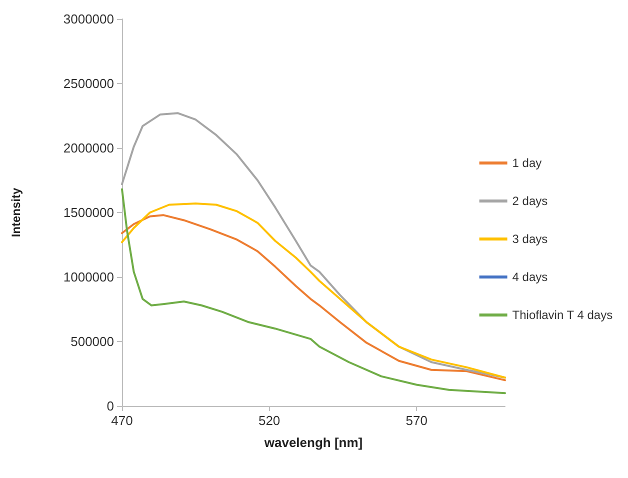  I want to click on y-tick-label: 1500000, so click(88, 212).